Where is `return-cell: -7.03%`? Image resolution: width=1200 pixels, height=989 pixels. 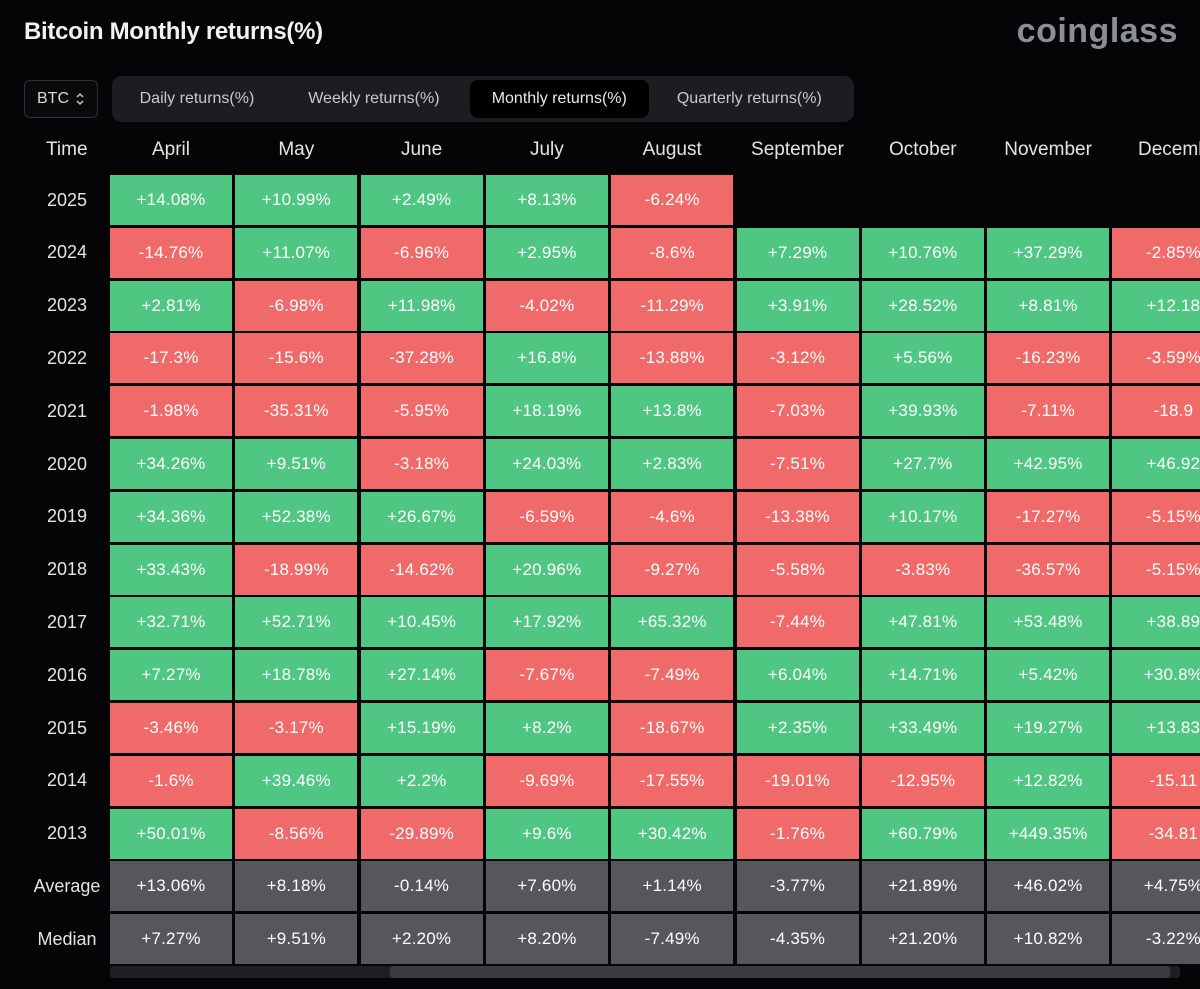
return-cell: -7.03% is located at coordinates (797, 411).